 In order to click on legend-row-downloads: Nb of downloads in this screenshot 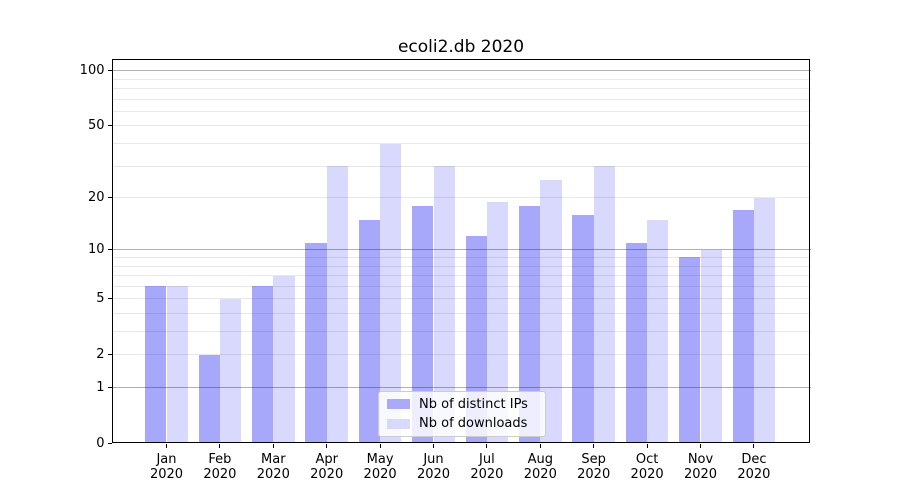, I will do `click(462, 423)`.